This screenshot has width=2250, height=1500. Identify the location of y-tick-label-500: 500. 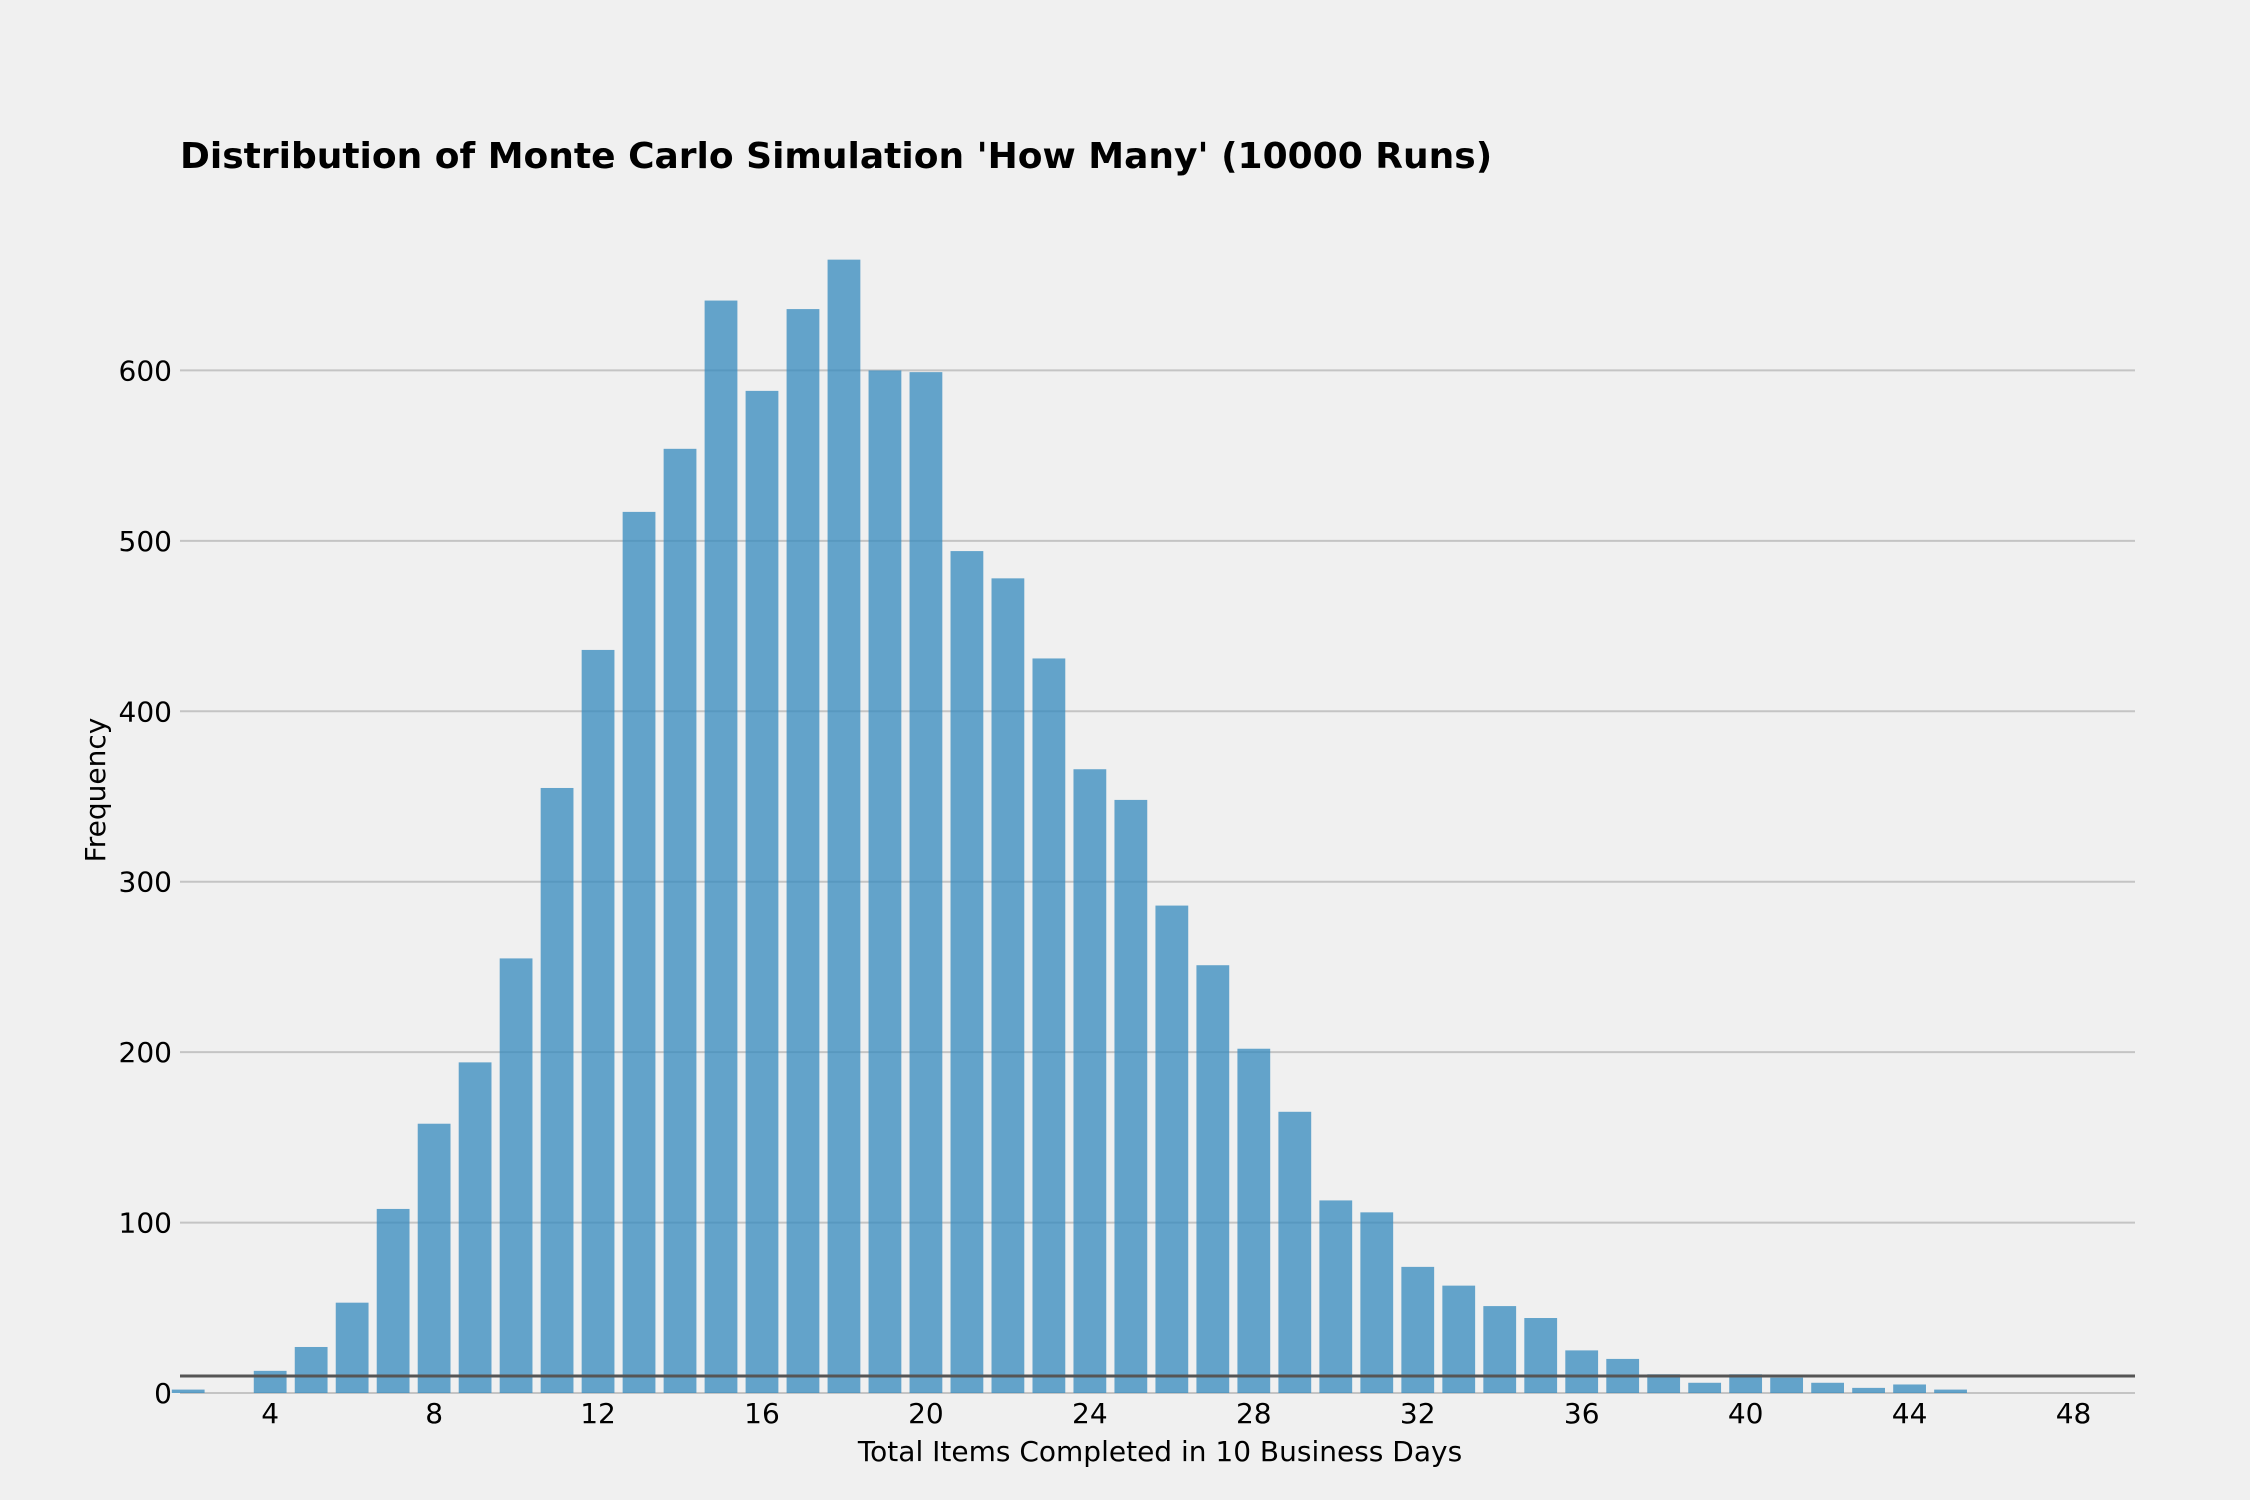
(145, 541).